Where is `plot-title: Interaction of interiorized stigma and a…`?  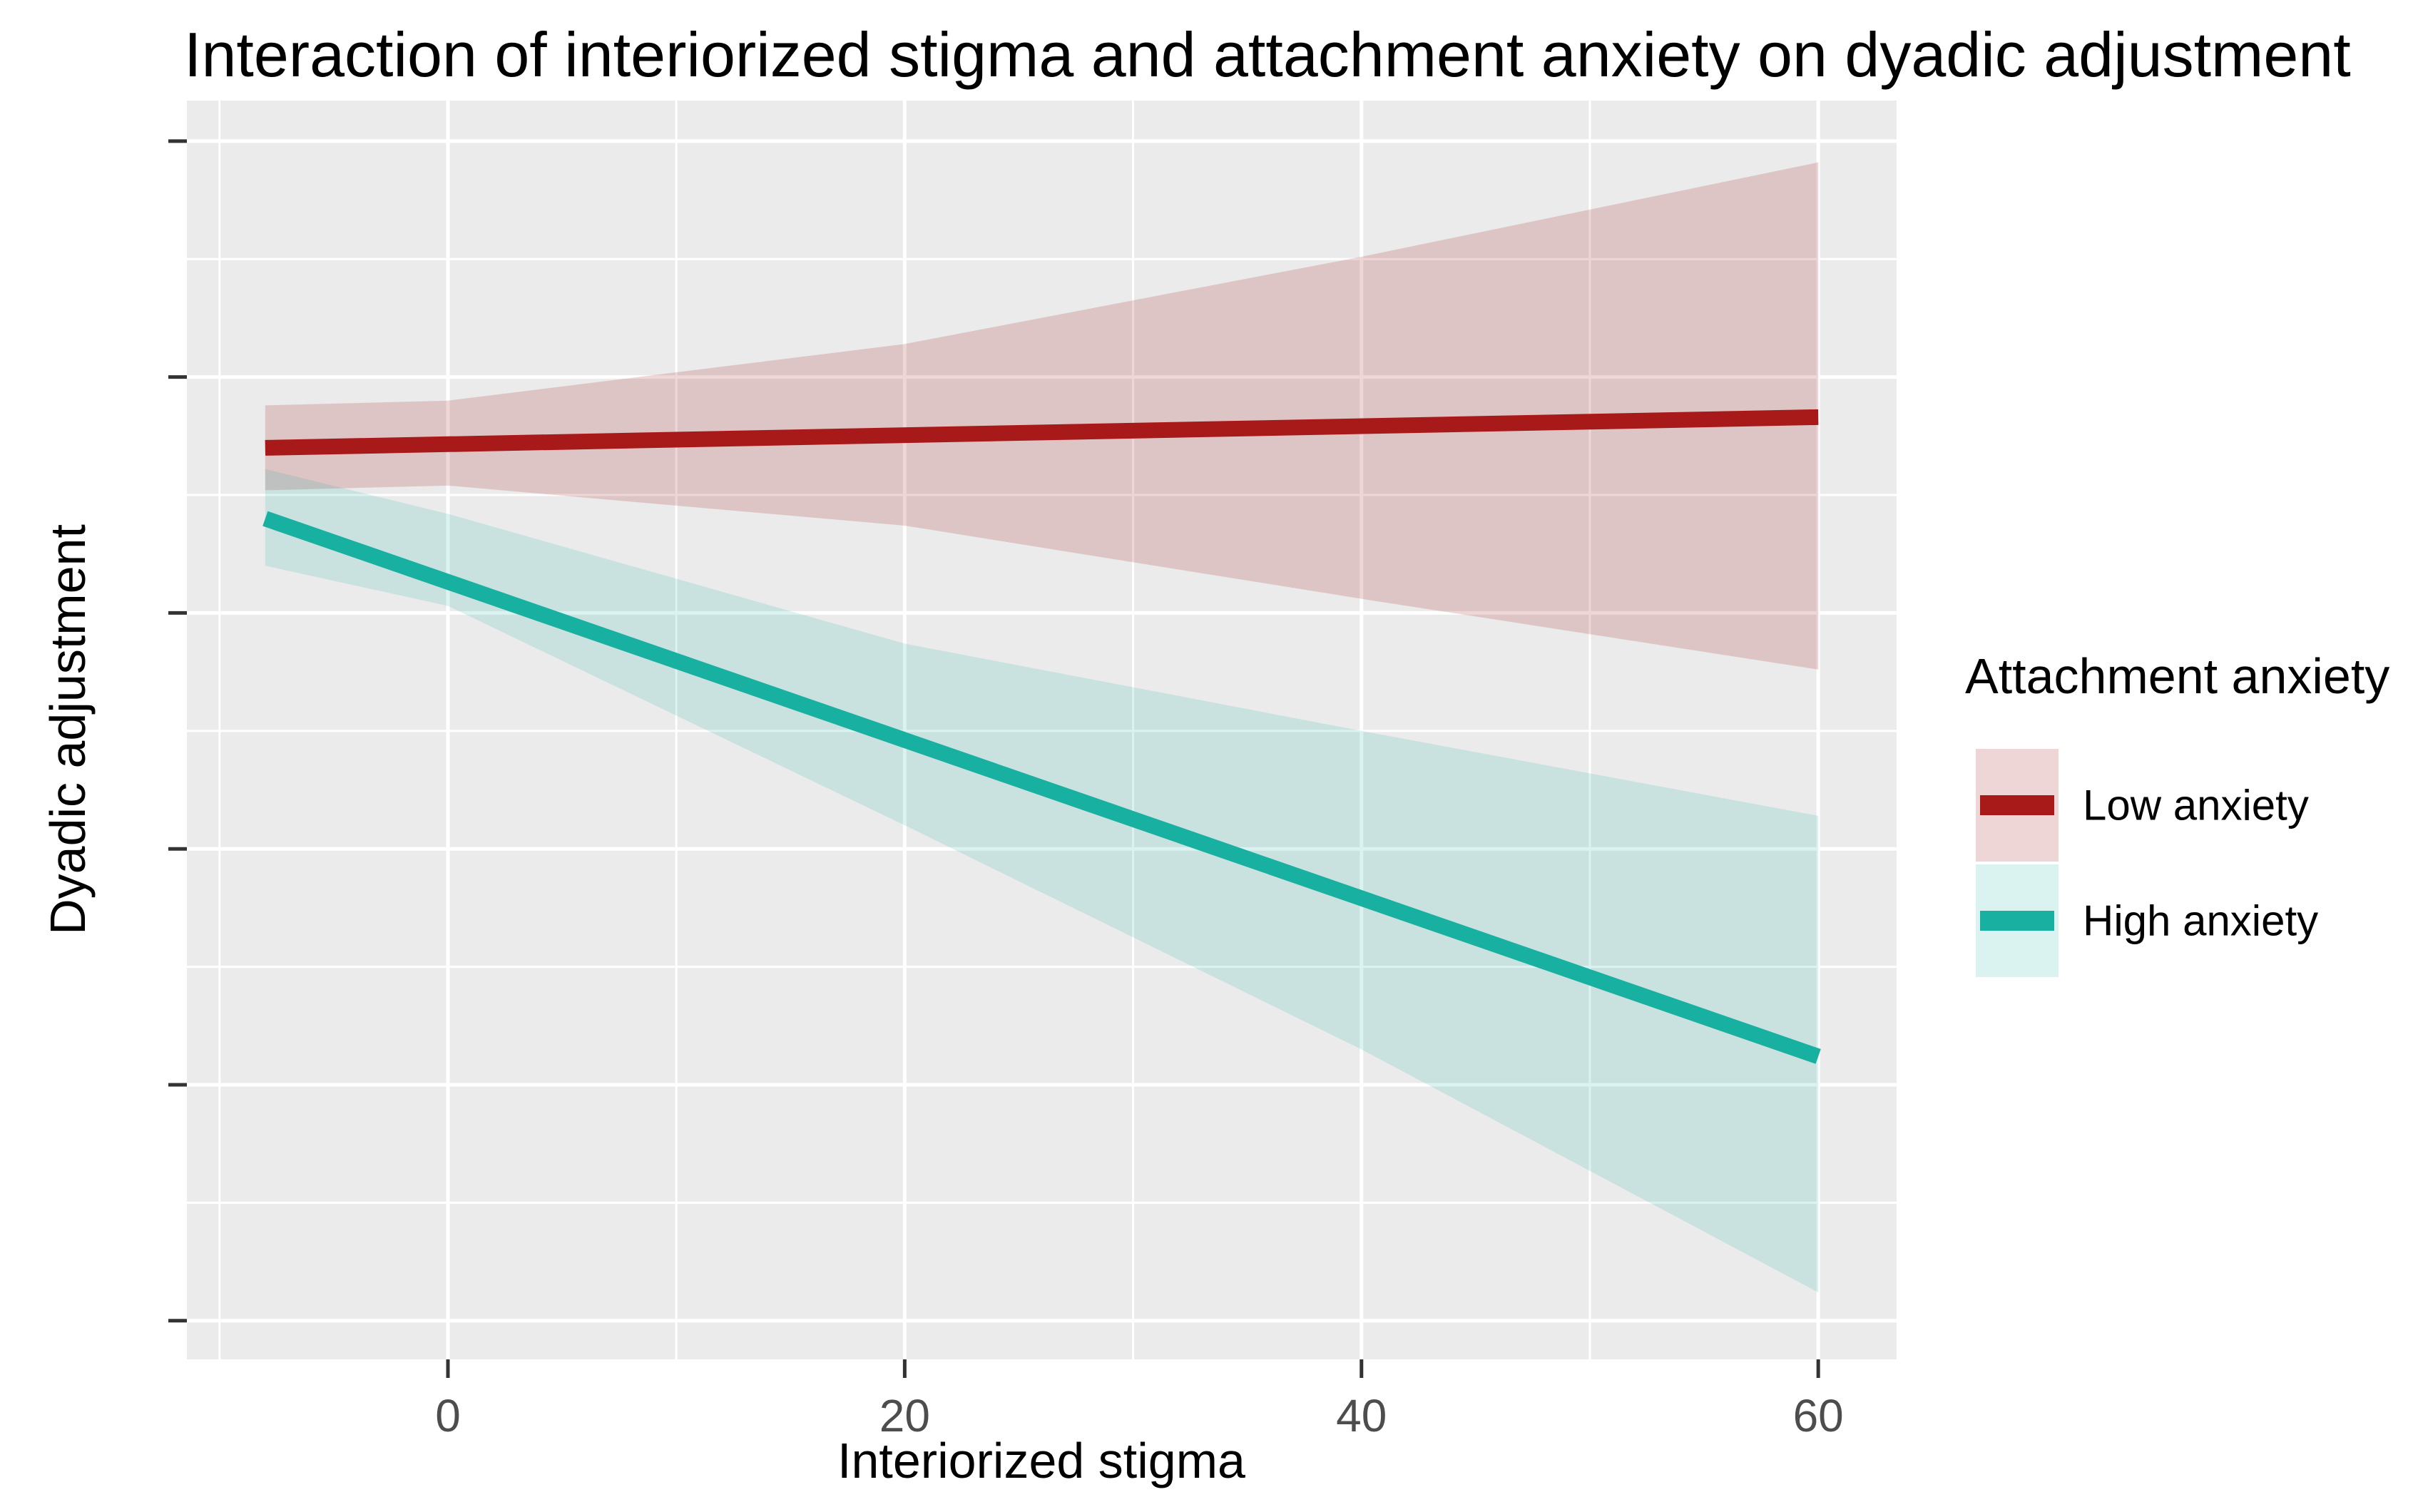 plot-title: Interaction of interiorized stigma and a… is located at coordinates (1267, 54).